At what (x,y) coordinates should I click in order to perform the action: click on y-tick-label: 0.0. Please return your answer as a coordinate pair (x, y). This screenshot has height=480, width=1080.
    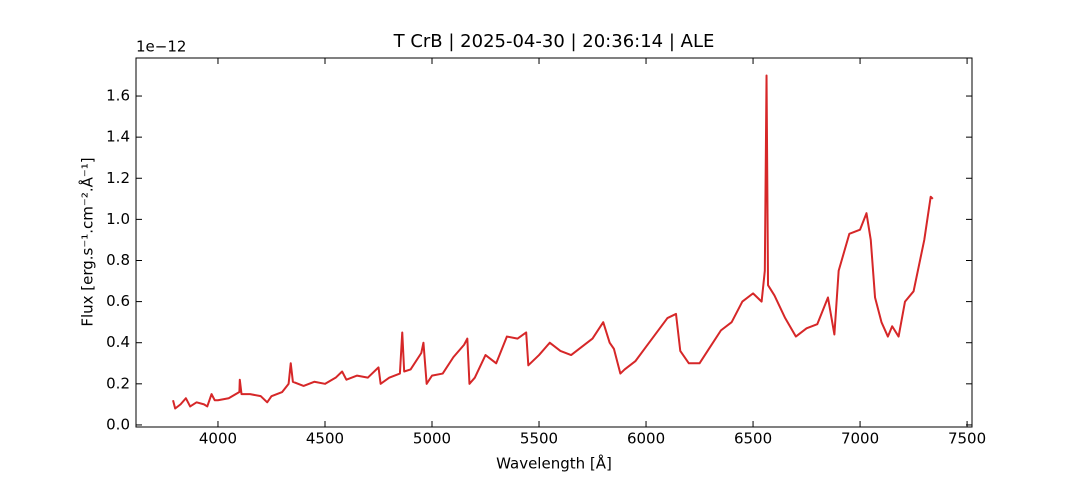
    Looking at the image, I should click on (118, 424).